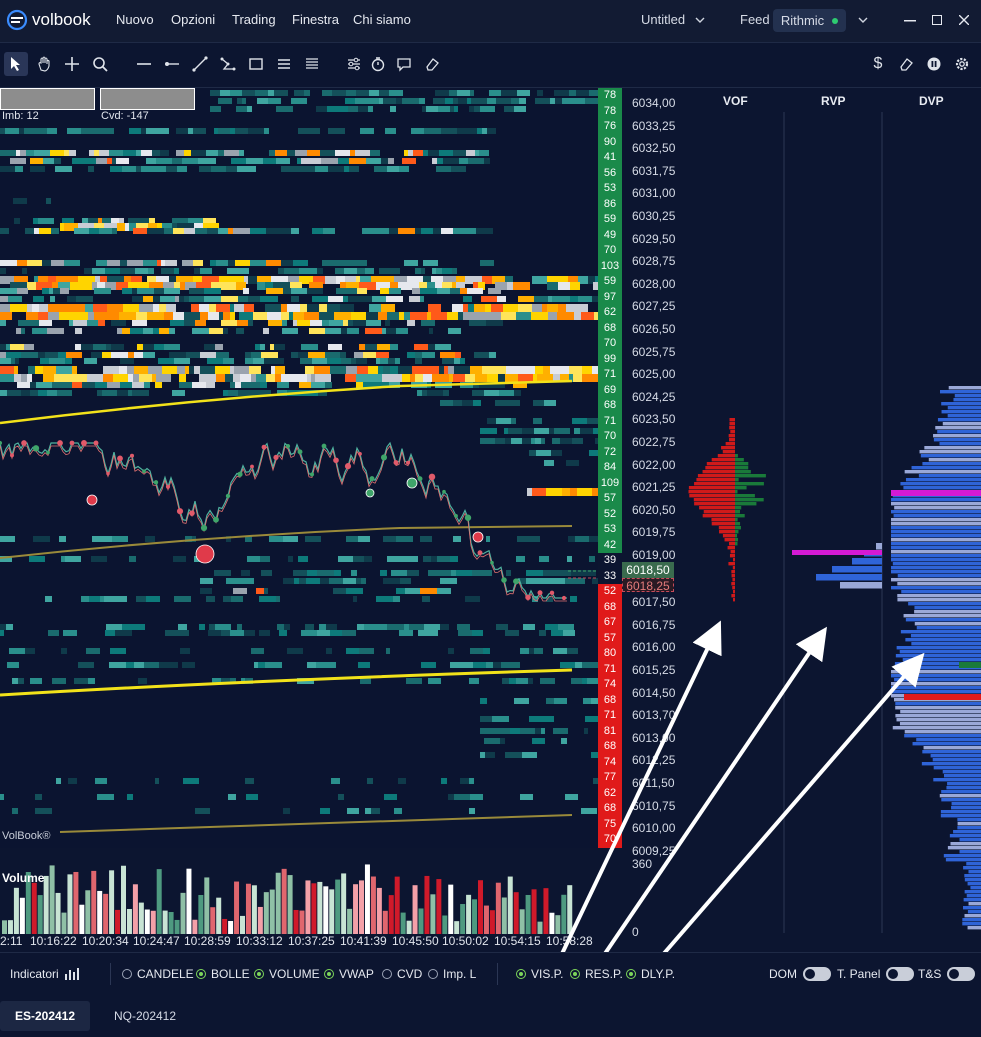  Describe the element at coordinates (72, 64) in the screenshot. I see `crosshair-icon` at that location.